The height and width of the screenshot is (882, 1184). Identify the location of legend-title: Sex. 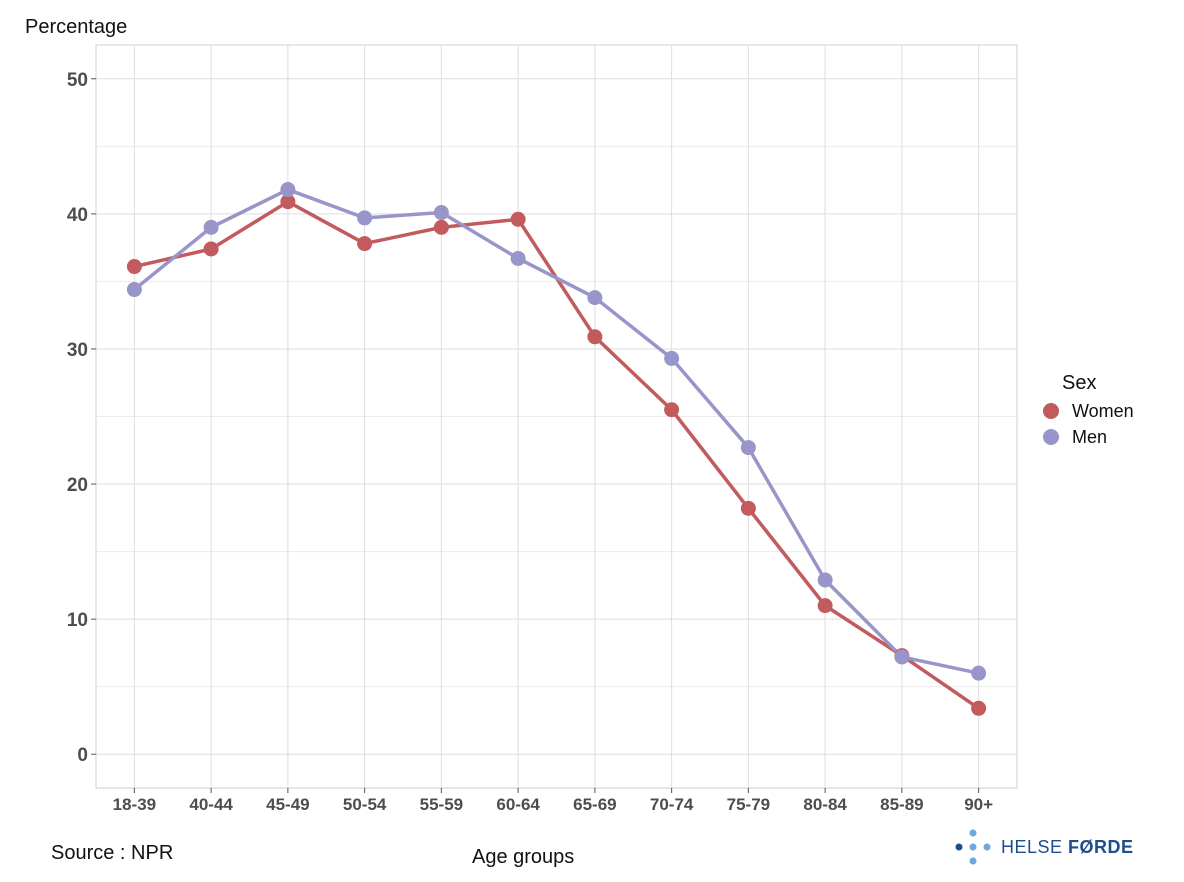
(1079, 383).